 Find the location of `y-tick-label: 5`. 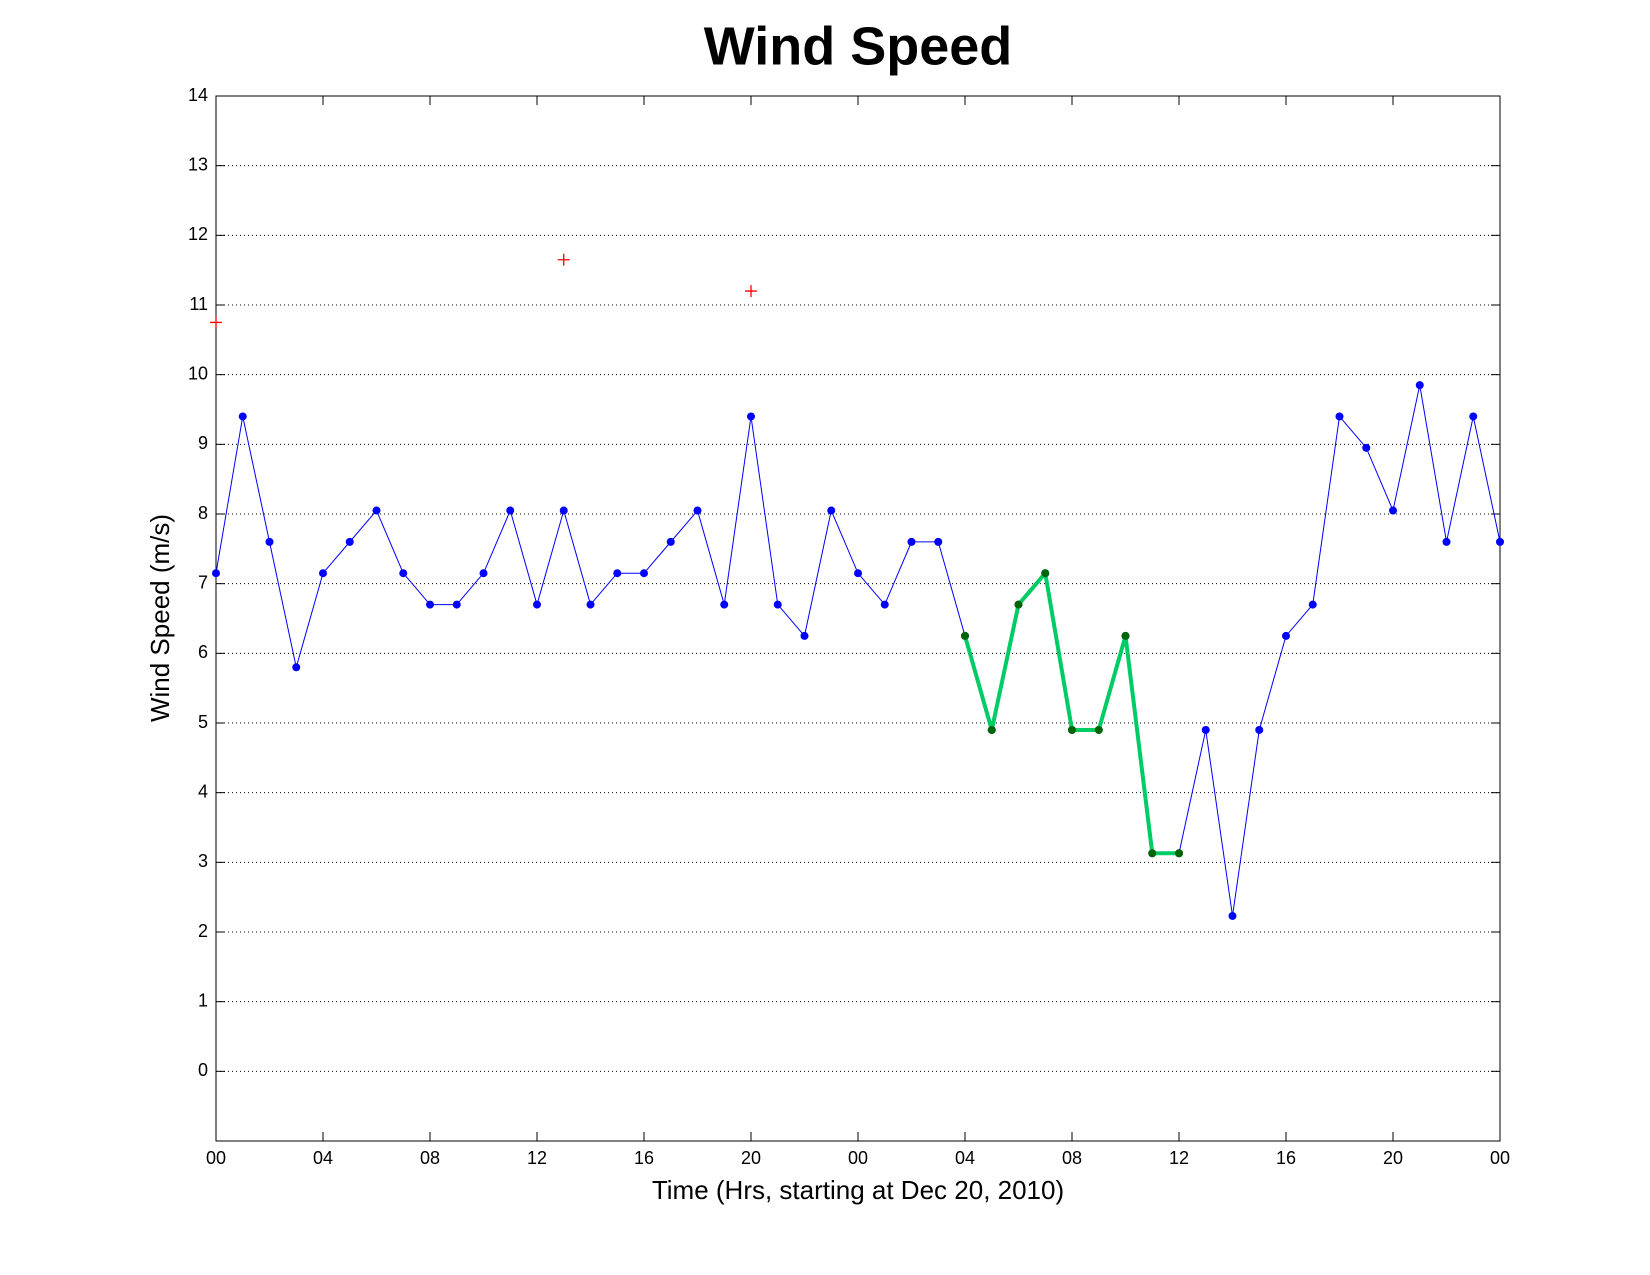

y-tick-label: 5 is located at coordinates (203, 722).